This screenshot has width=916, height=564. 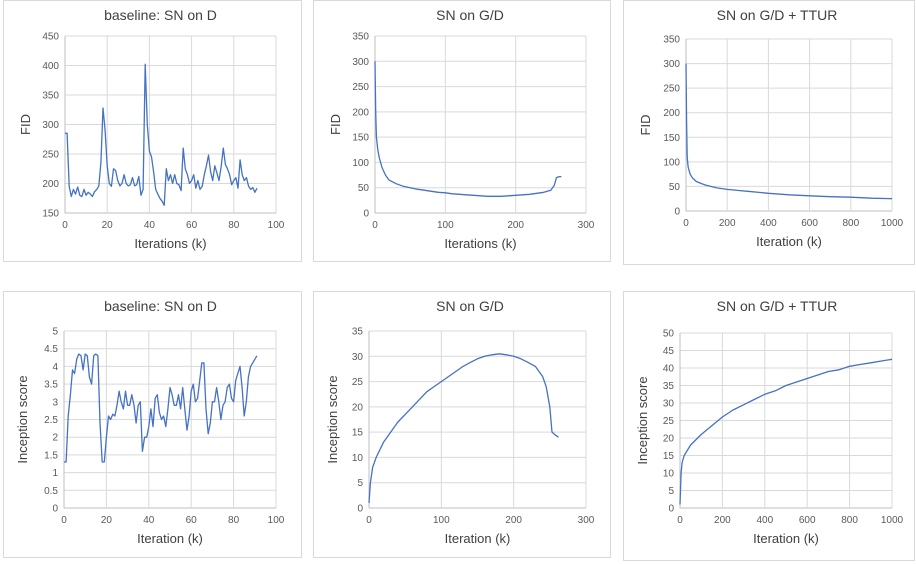 What do you see at coordinates (669, 439) in the screenshot?
I see `y-tick-label: 20` at bounding box center [669, 439].